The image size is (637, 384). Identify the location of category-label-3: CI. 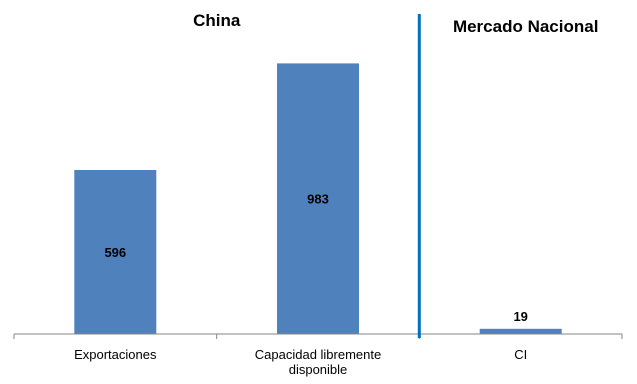
(520, 354).